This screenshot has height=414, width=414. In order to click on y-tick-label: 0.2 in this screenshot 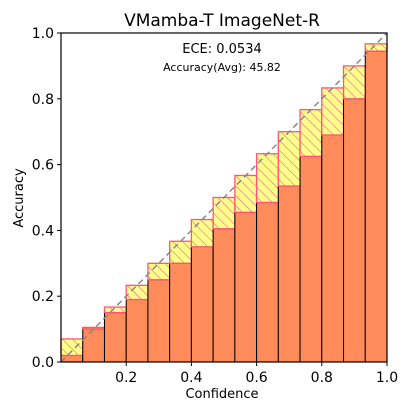, I will do `click(43, 297)`.